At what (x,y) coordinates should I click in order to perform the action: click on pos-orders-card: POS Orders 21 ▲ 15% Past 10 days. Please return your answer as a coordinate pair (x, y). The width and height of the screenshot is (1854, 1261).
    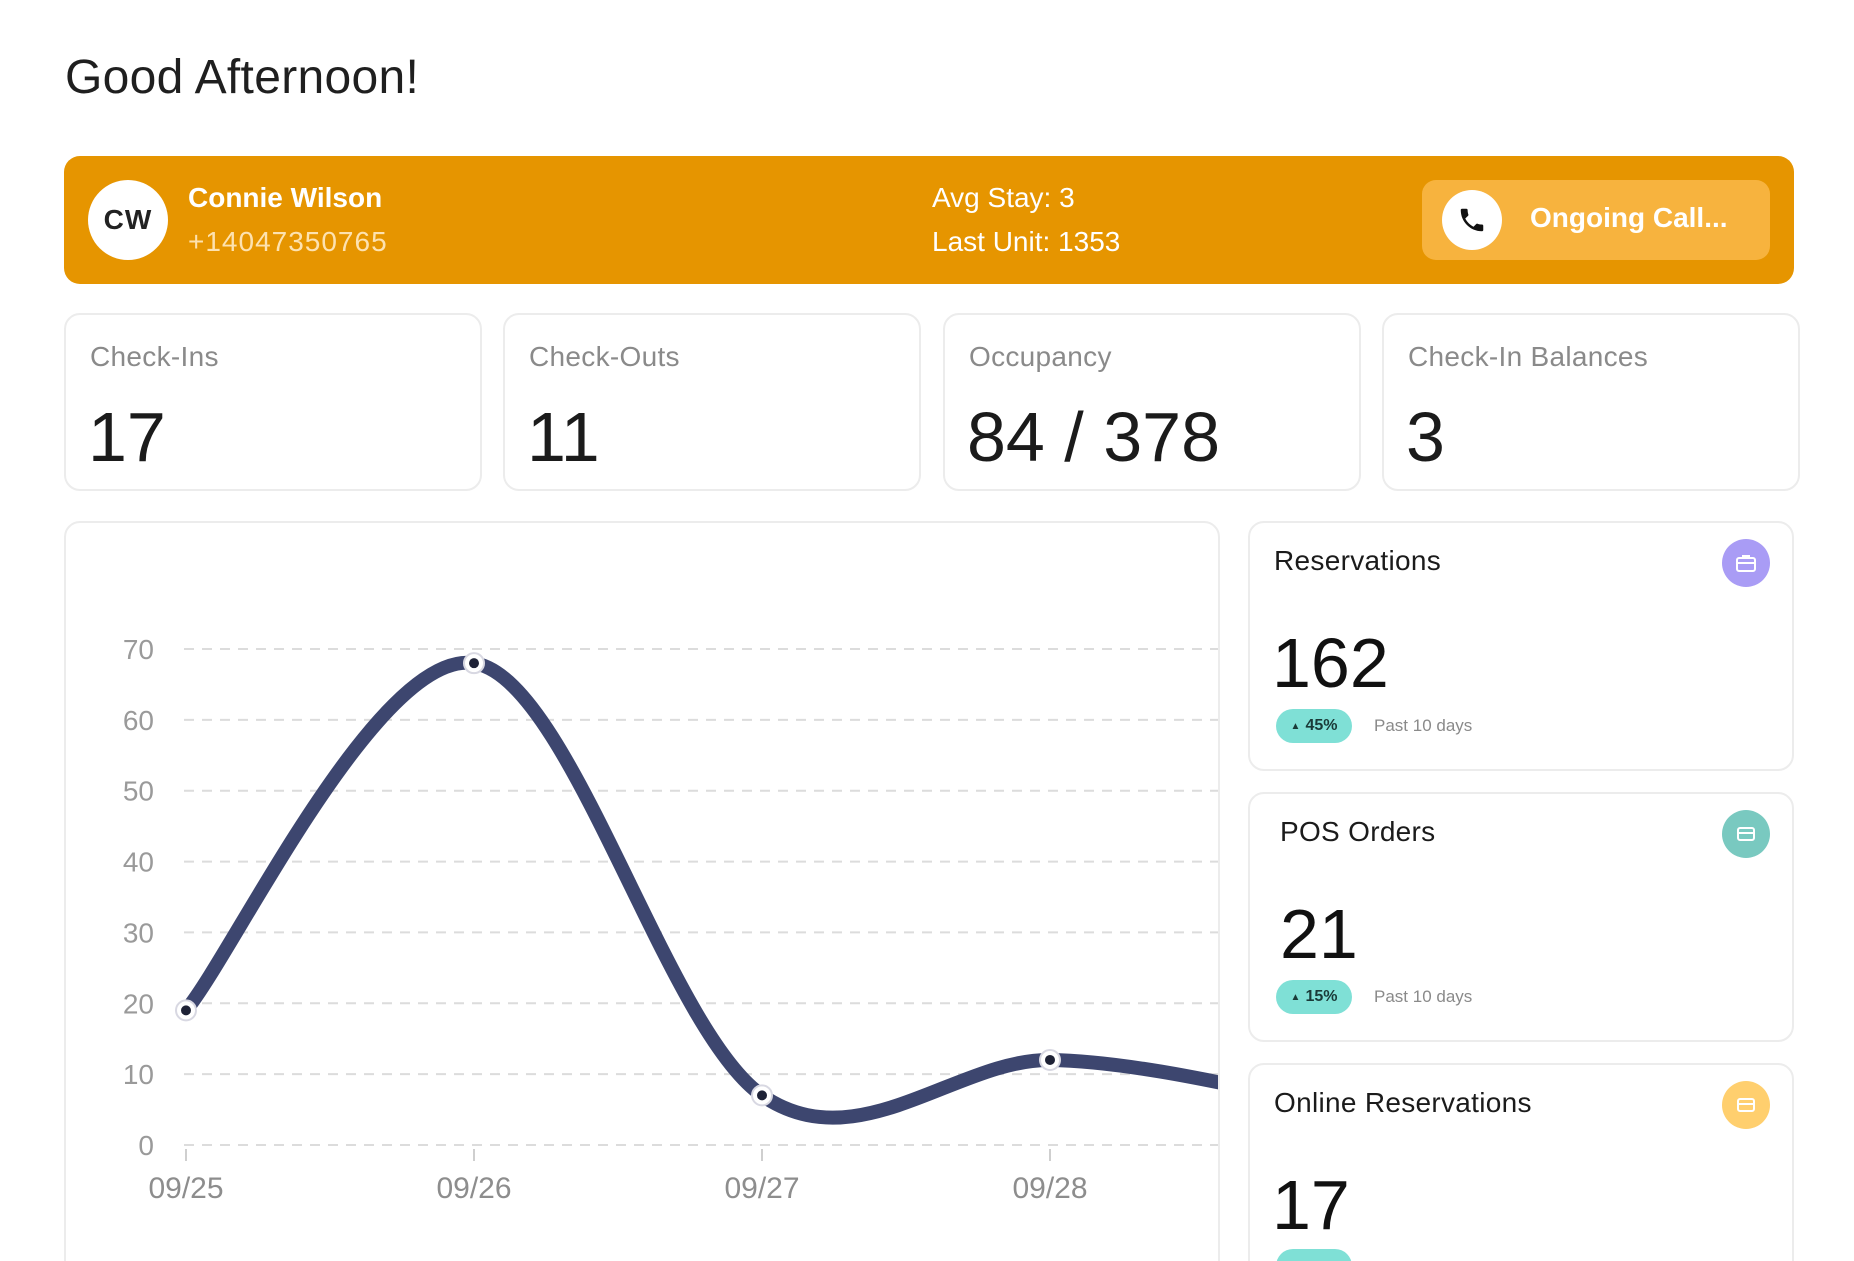
    Looking at the image, I should click on (1521, 917).